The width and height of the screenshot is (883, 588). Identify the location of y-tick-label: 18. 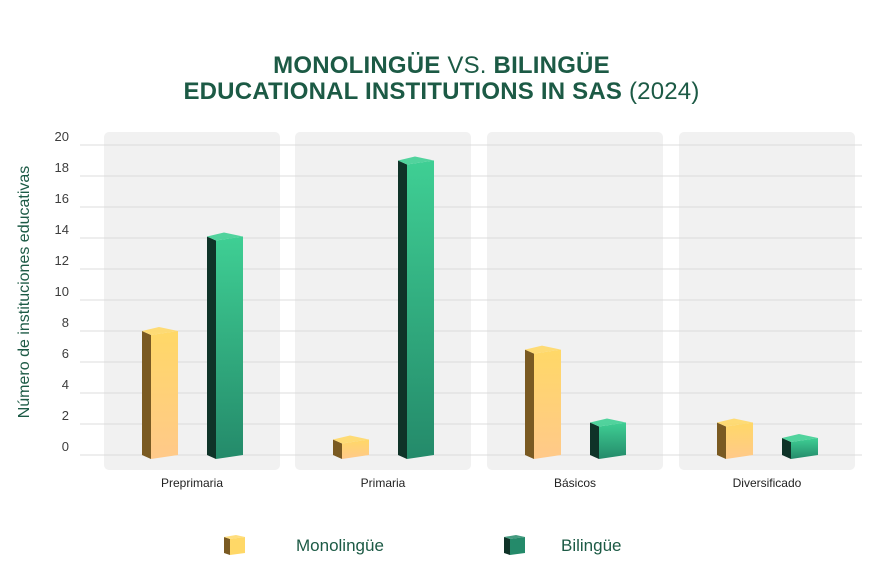
(62, 167).